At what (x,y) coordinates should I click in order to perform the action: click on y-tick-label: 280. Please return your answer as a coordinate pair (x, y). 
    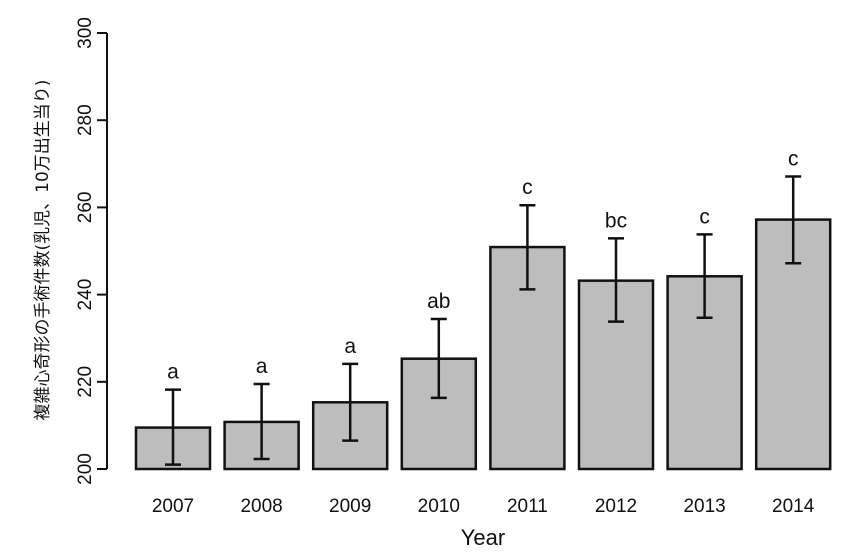
    Looking at the image, I should click on (85, 120).